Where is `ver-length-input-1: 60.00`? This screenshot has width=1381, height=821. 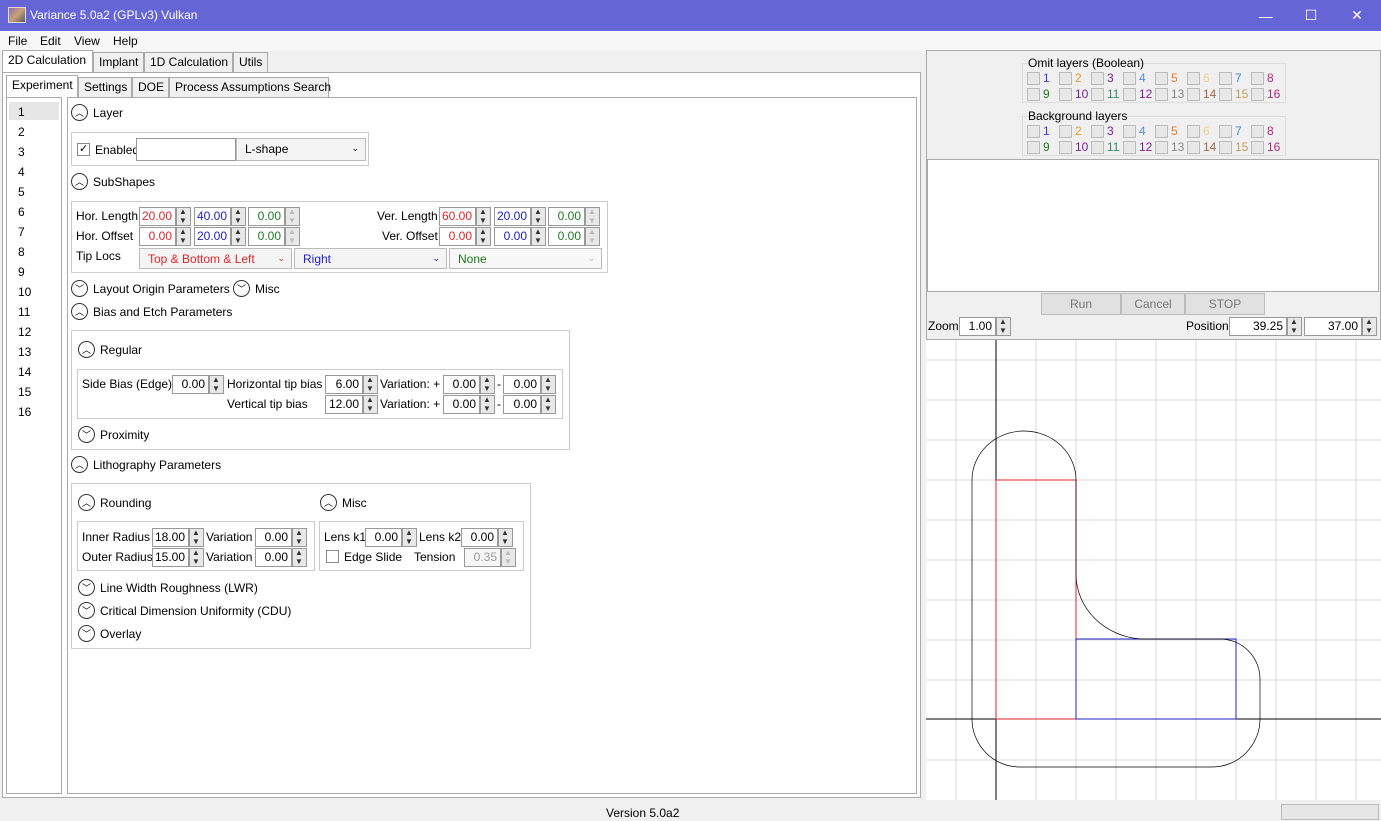
ver-length-input-1: 60.00 is located at coordinates (457, 216).